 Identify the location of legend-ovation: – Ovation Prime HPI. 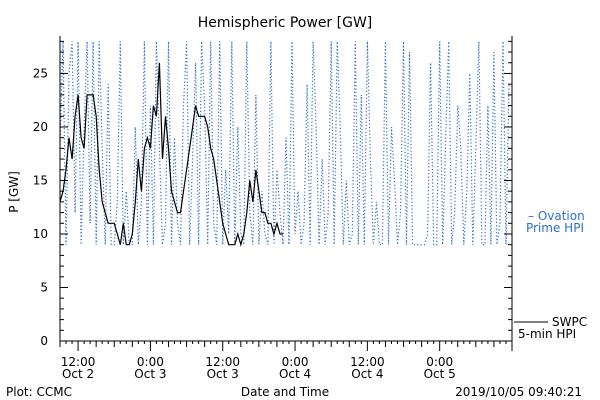
(555, 222).